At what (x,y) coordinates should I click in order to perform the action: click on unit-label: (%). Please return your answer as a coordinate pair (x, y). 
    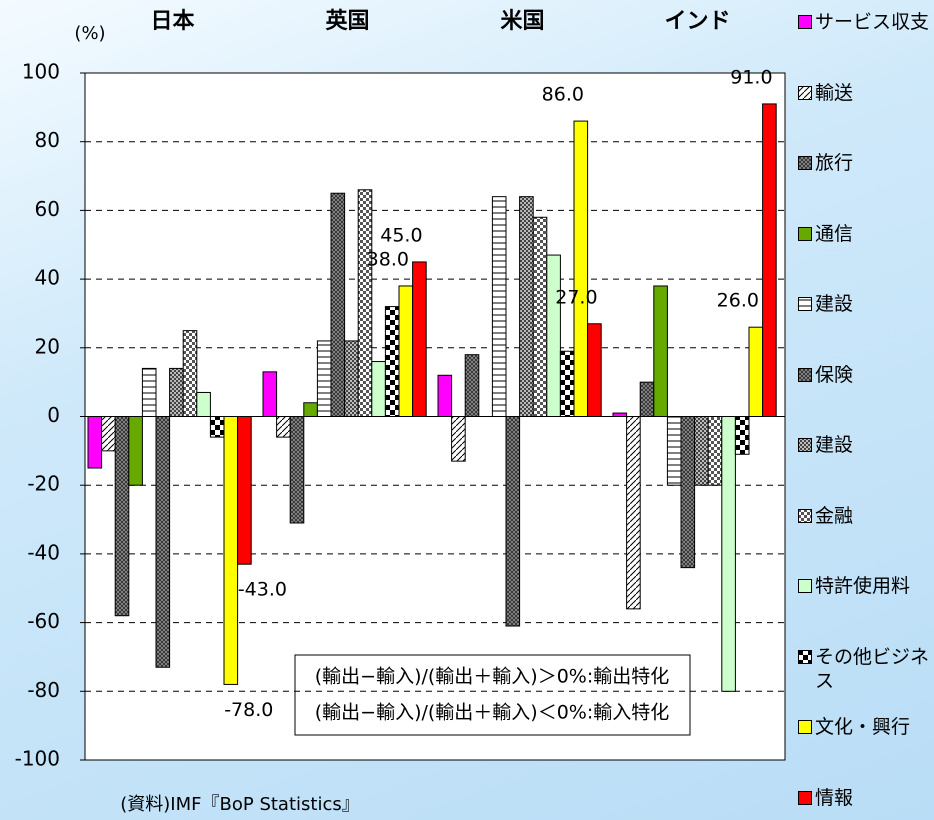
    Looking at the image, I should click on (89, 33).